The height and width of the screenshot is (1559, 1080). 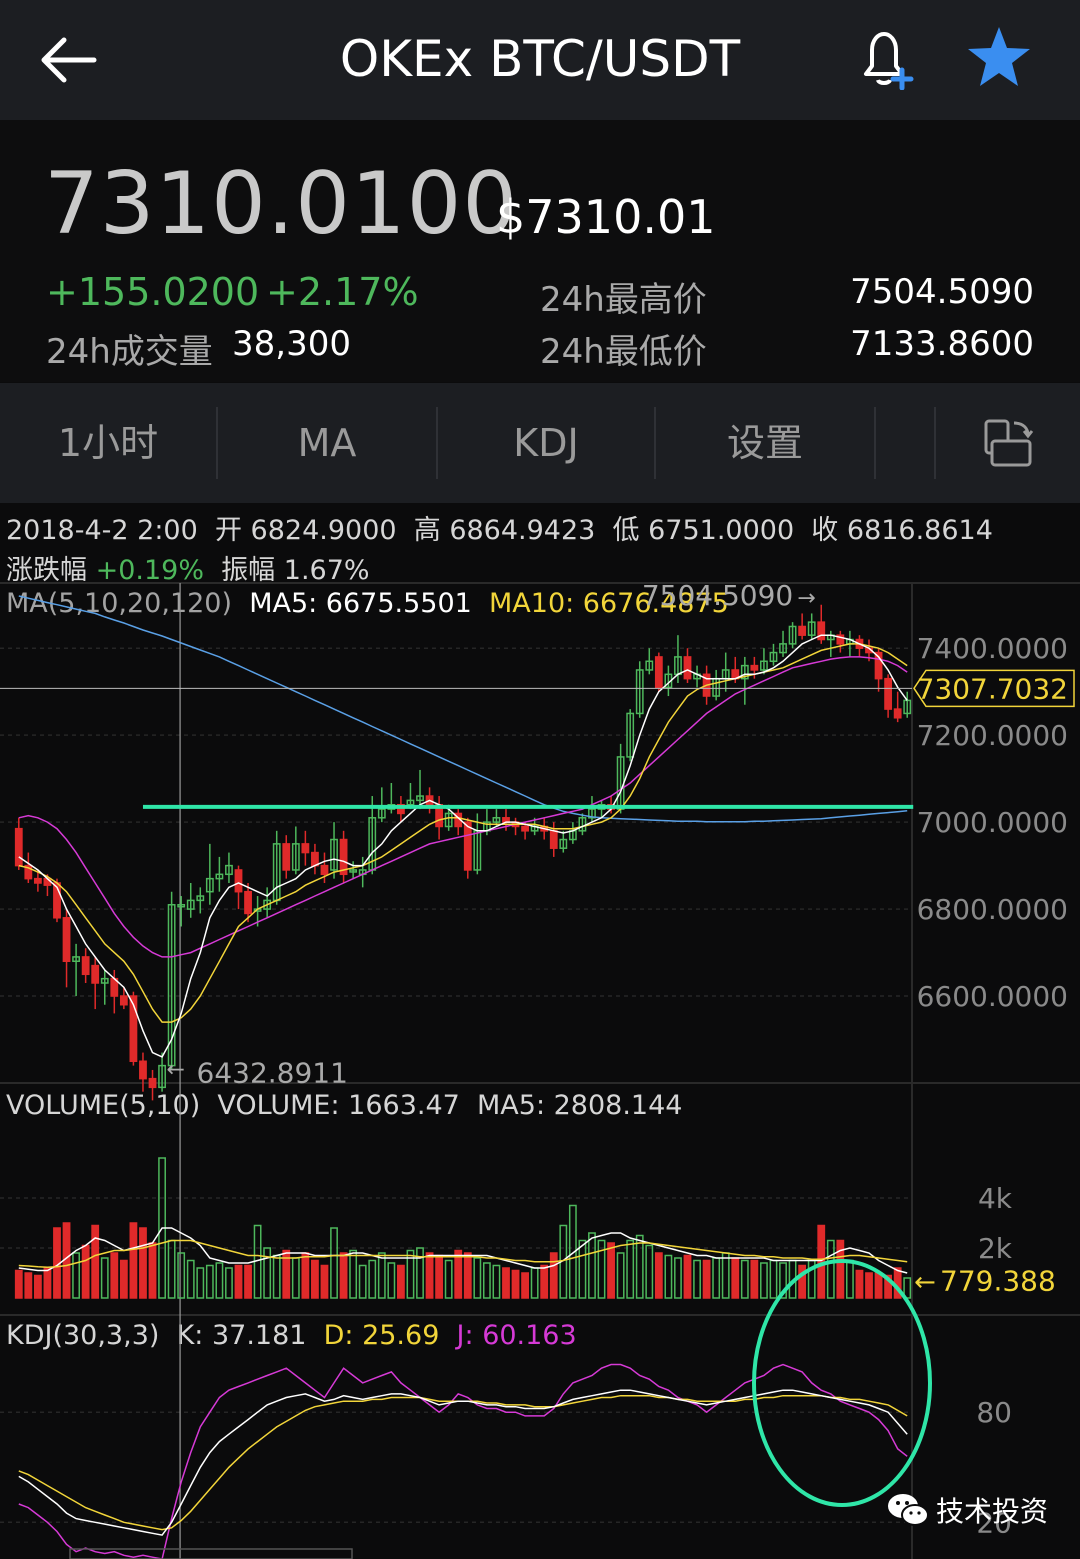 I want to click on kdj-circle-annotation, so click(x=842, y=1383).